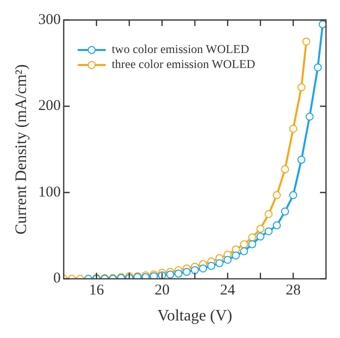 The height and width of the screenshot is (338, 340). Describe the element at coordinates (21, 149) in the screenshot. I see `y-axis-title: Current Density (mA/cm²)` at that location.